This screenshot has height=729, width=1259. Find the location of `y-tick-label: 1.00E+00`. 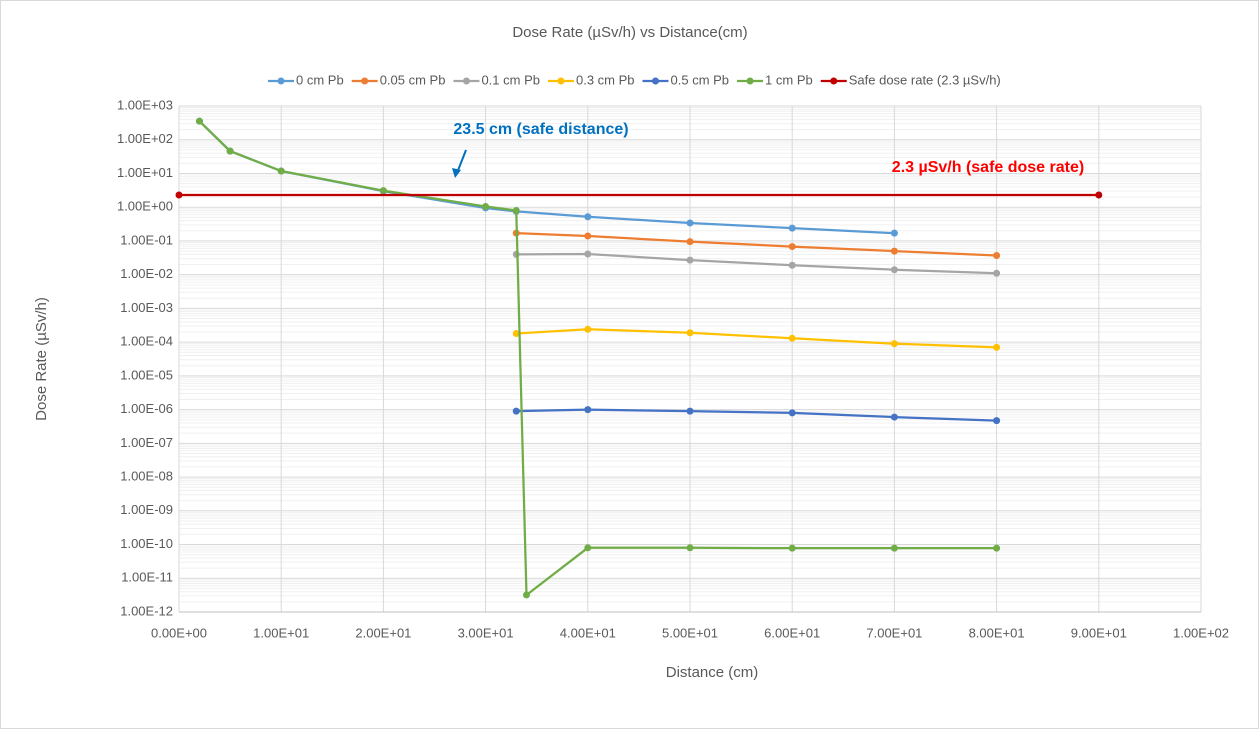

y-tick-label: 1.00E+00 is located at coordinates (145, 206).